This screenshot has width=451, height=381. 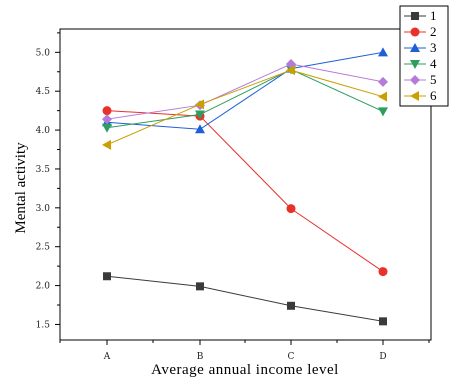 I want to click on legend-label: 1, so click(x=433, y=15).